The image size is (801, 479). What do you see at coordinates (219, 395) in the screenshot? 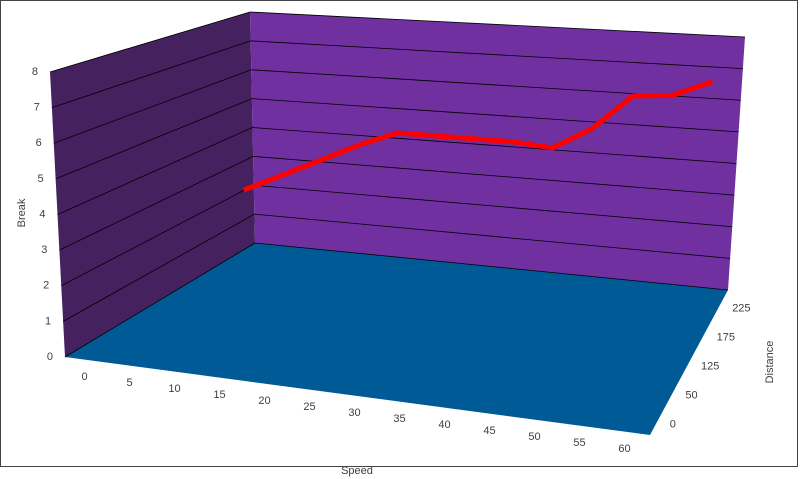
I see `x-tick-label: 15` at bounding box center [219, 395].